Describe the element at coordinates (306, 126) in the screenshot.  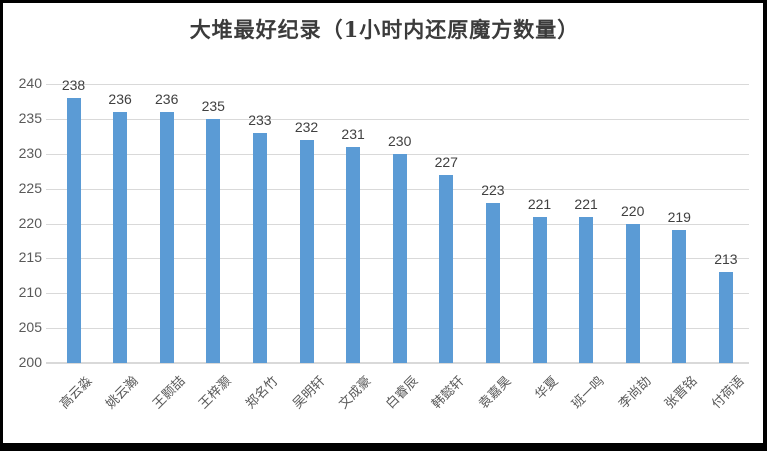
I see `bar-value-label: 232` at that location.